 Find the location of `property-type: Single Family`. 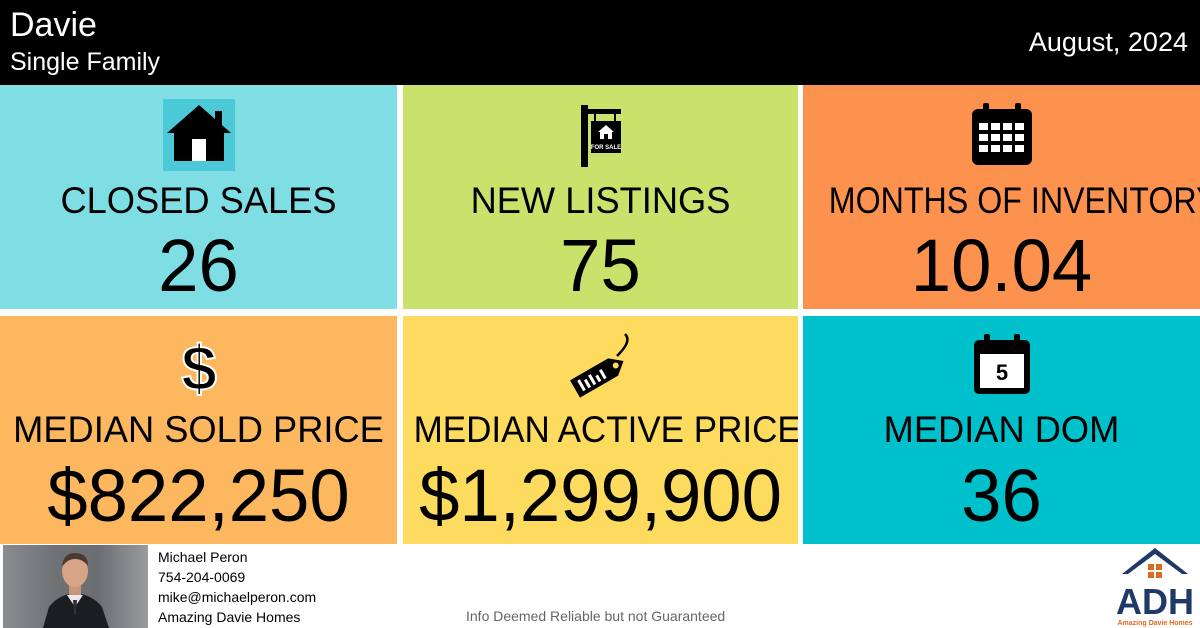

property-type: Single Family is located at coordinates (85, 62).